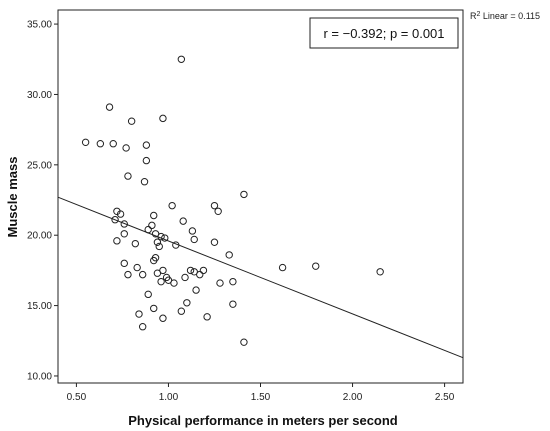  What do you see at coordinates (39, 165) in the screenshot?
I see `y-tick-label: 25.00` at bounding box center [39, 165].